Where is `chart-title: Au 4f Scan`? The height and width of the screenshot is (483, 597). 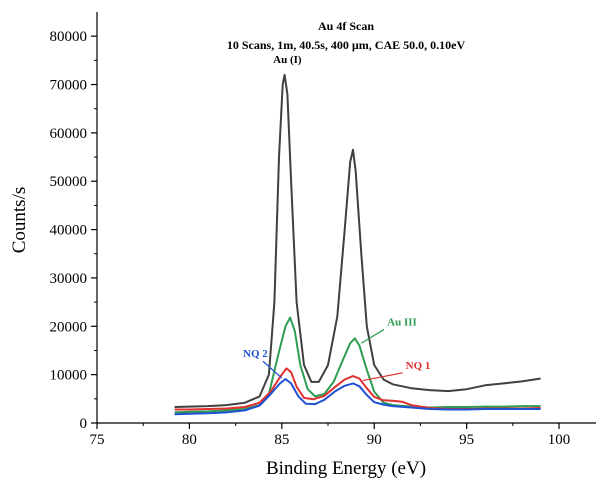
chart-title: Au 4f Scan is located at coordinates (346, 26).